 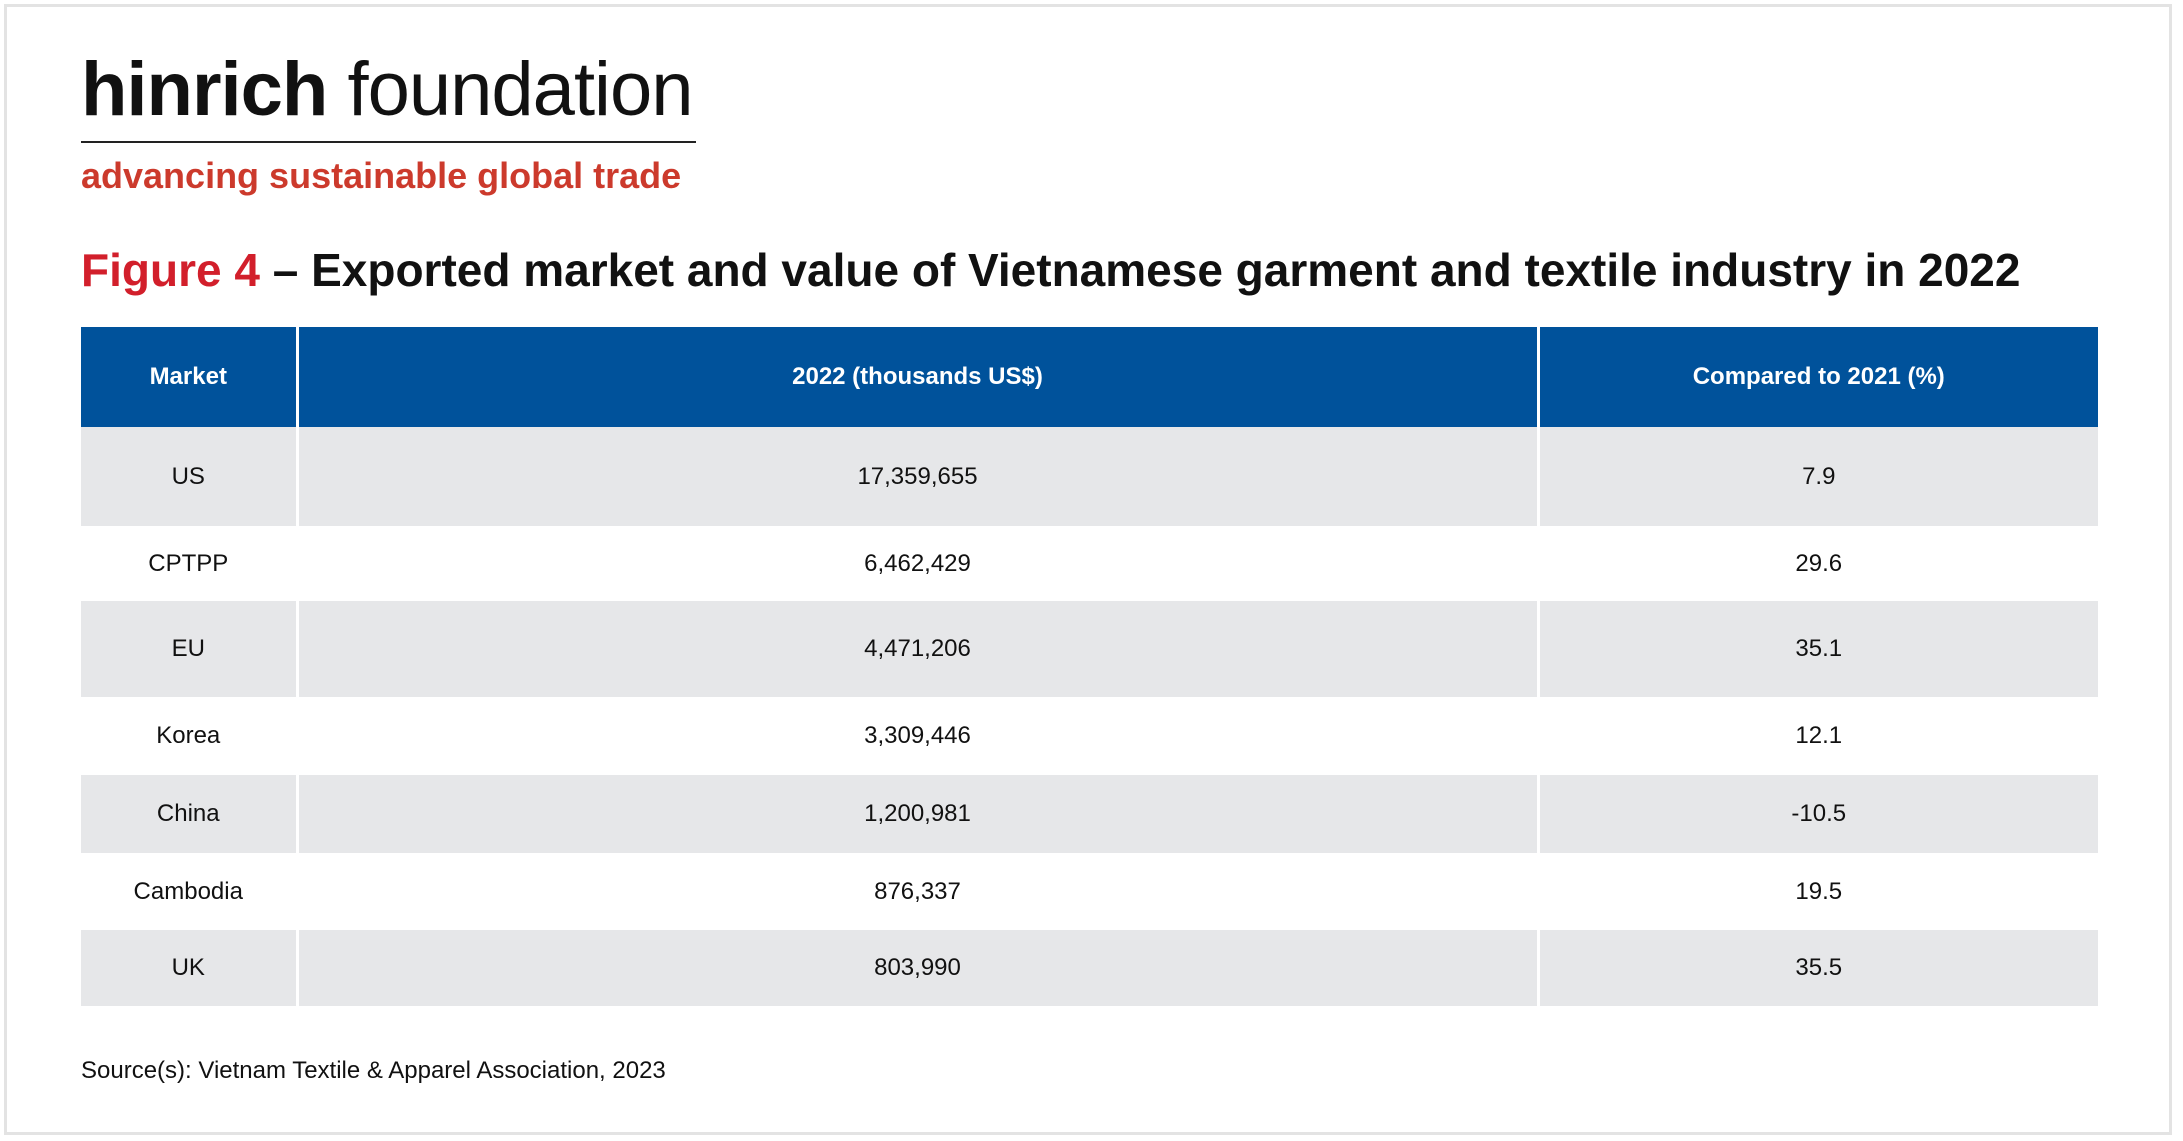 What do you see at coordinates (1817, 736) in the screenshot?
I see `table-cell: 12.1` at bounding box center [1817, 736].